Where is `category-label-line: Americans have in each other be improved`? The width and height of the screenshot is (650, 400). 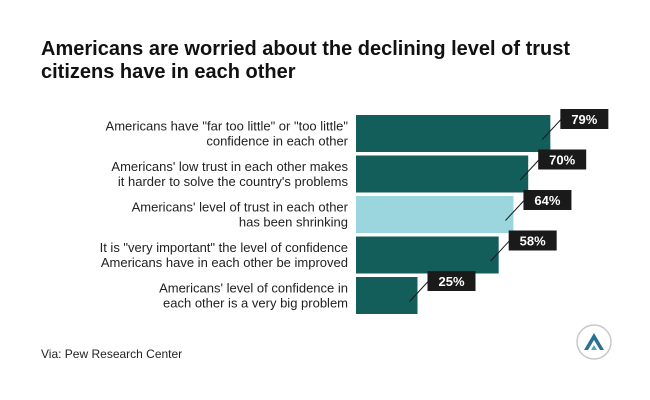 category-label-line: Americans have in each other be improved is located at coordinates (224, 262).